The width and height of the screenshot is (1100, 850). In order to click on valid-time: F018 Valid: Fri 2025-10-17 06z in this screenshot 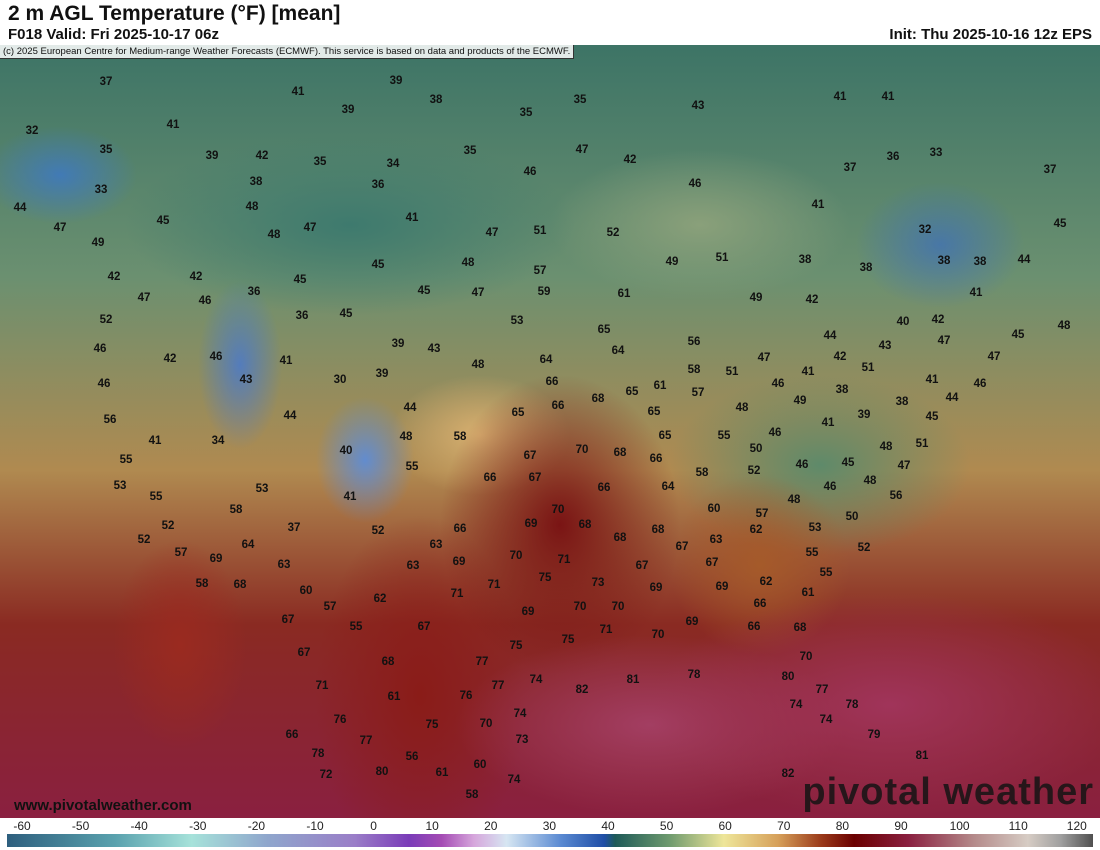, I will do `click(113, 34)`.